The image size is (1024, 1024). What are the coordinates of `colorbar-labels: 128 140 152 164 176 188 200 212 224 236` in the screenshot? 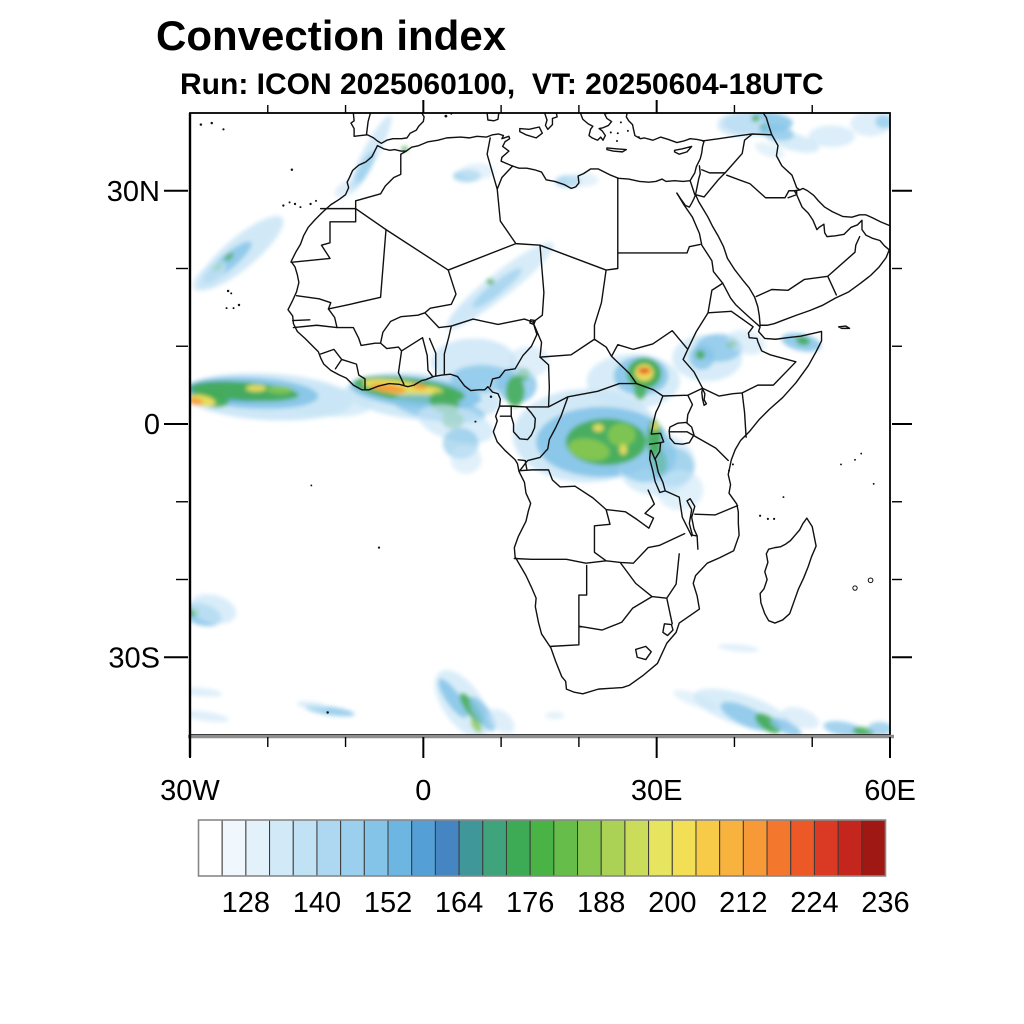 It's located at (566, 903).